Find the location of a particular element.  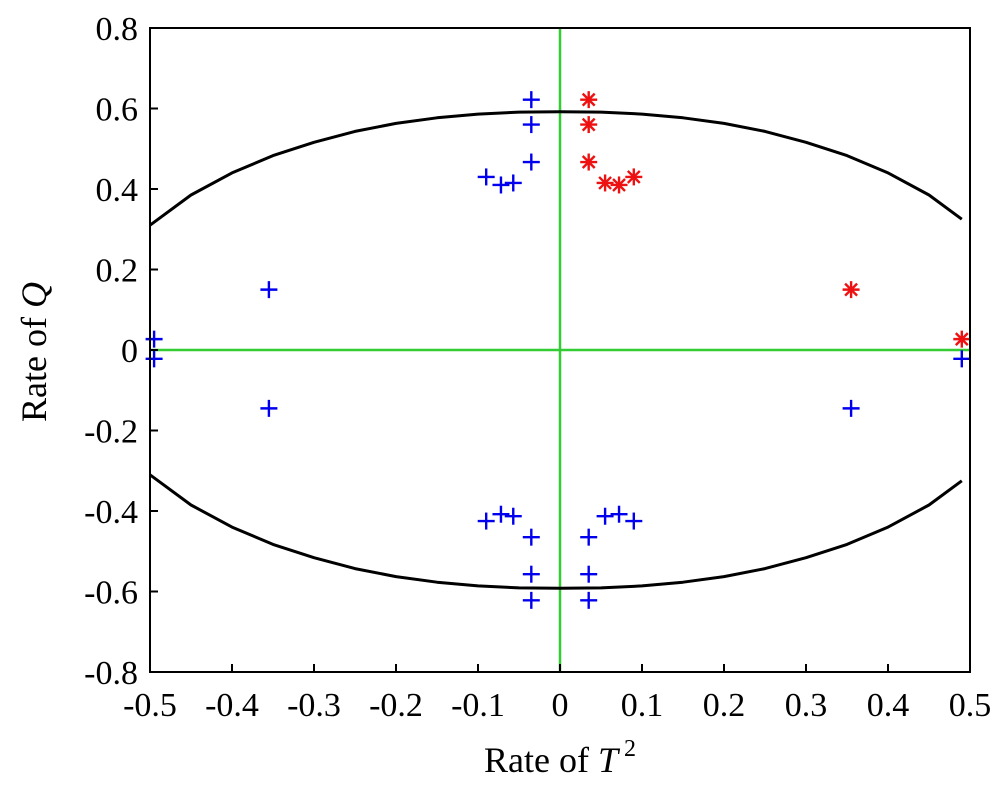

x-tick-label: 0.4 is located at coordinates (888, 705).